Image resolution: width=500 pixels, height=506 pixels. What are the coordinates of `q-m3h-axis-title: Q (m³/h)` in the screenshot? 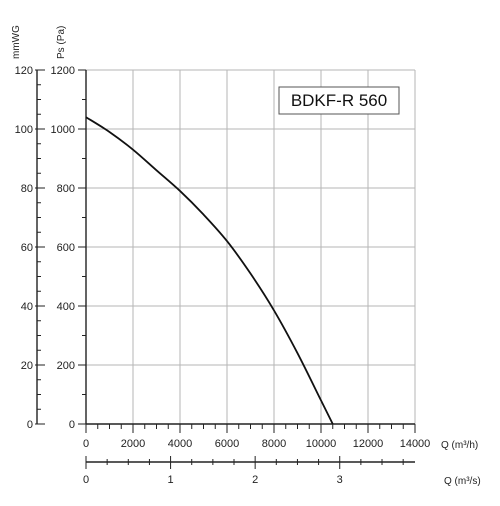 It's located at (459, 445).